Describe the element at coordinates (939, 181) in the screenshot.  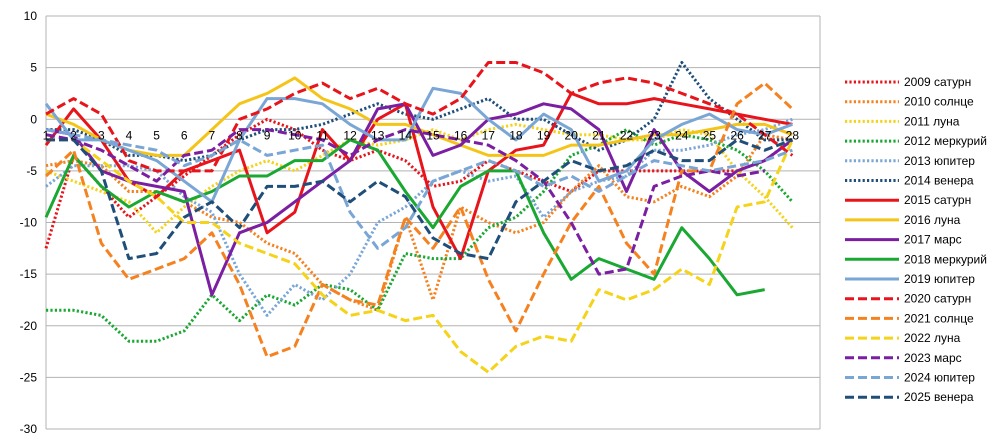
I see `legend-label: 2014 венера` at that location.